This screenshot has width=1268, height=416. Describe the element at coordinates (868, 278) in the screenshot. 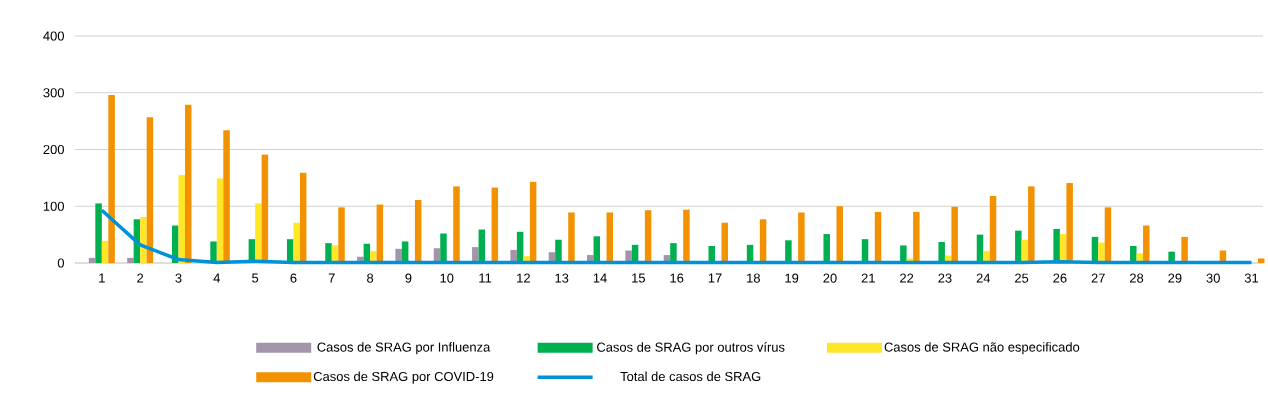

I see `x-tick-label: 21` at that location.